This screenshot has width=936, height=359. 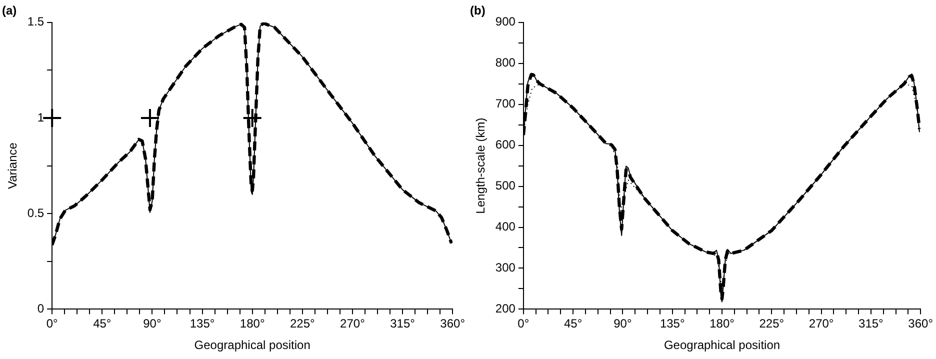 What do you see at coordinates (35, 213) in the screenshot?
I see `y-tick-label: 0.5` at bounding box center [35, 213].